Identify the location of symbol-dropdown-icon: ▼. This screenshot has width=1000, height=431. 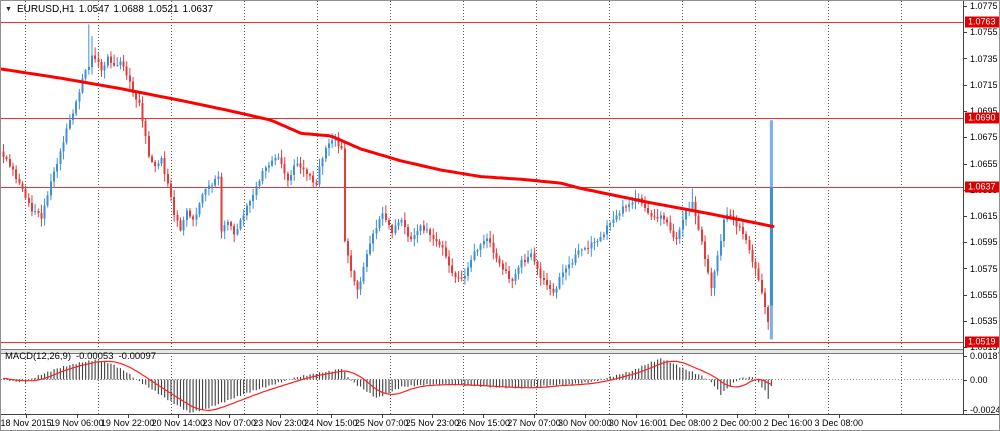
(8, 9).